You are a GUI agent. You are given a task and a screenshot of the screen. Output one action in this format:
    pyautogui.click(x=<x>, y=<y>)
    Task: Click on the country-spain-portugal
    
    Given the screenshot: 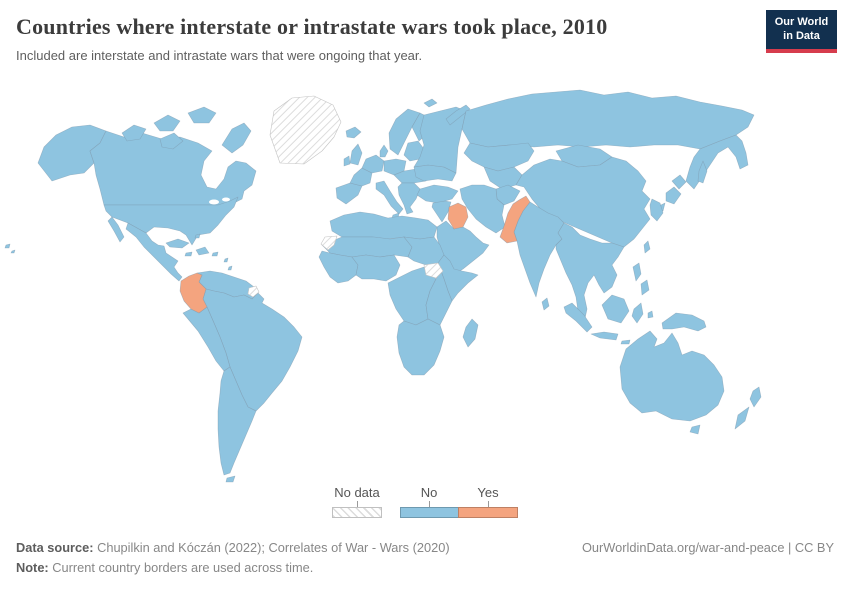 What is the action you would take?
    pyautogui.click(x=349, y=193)
    